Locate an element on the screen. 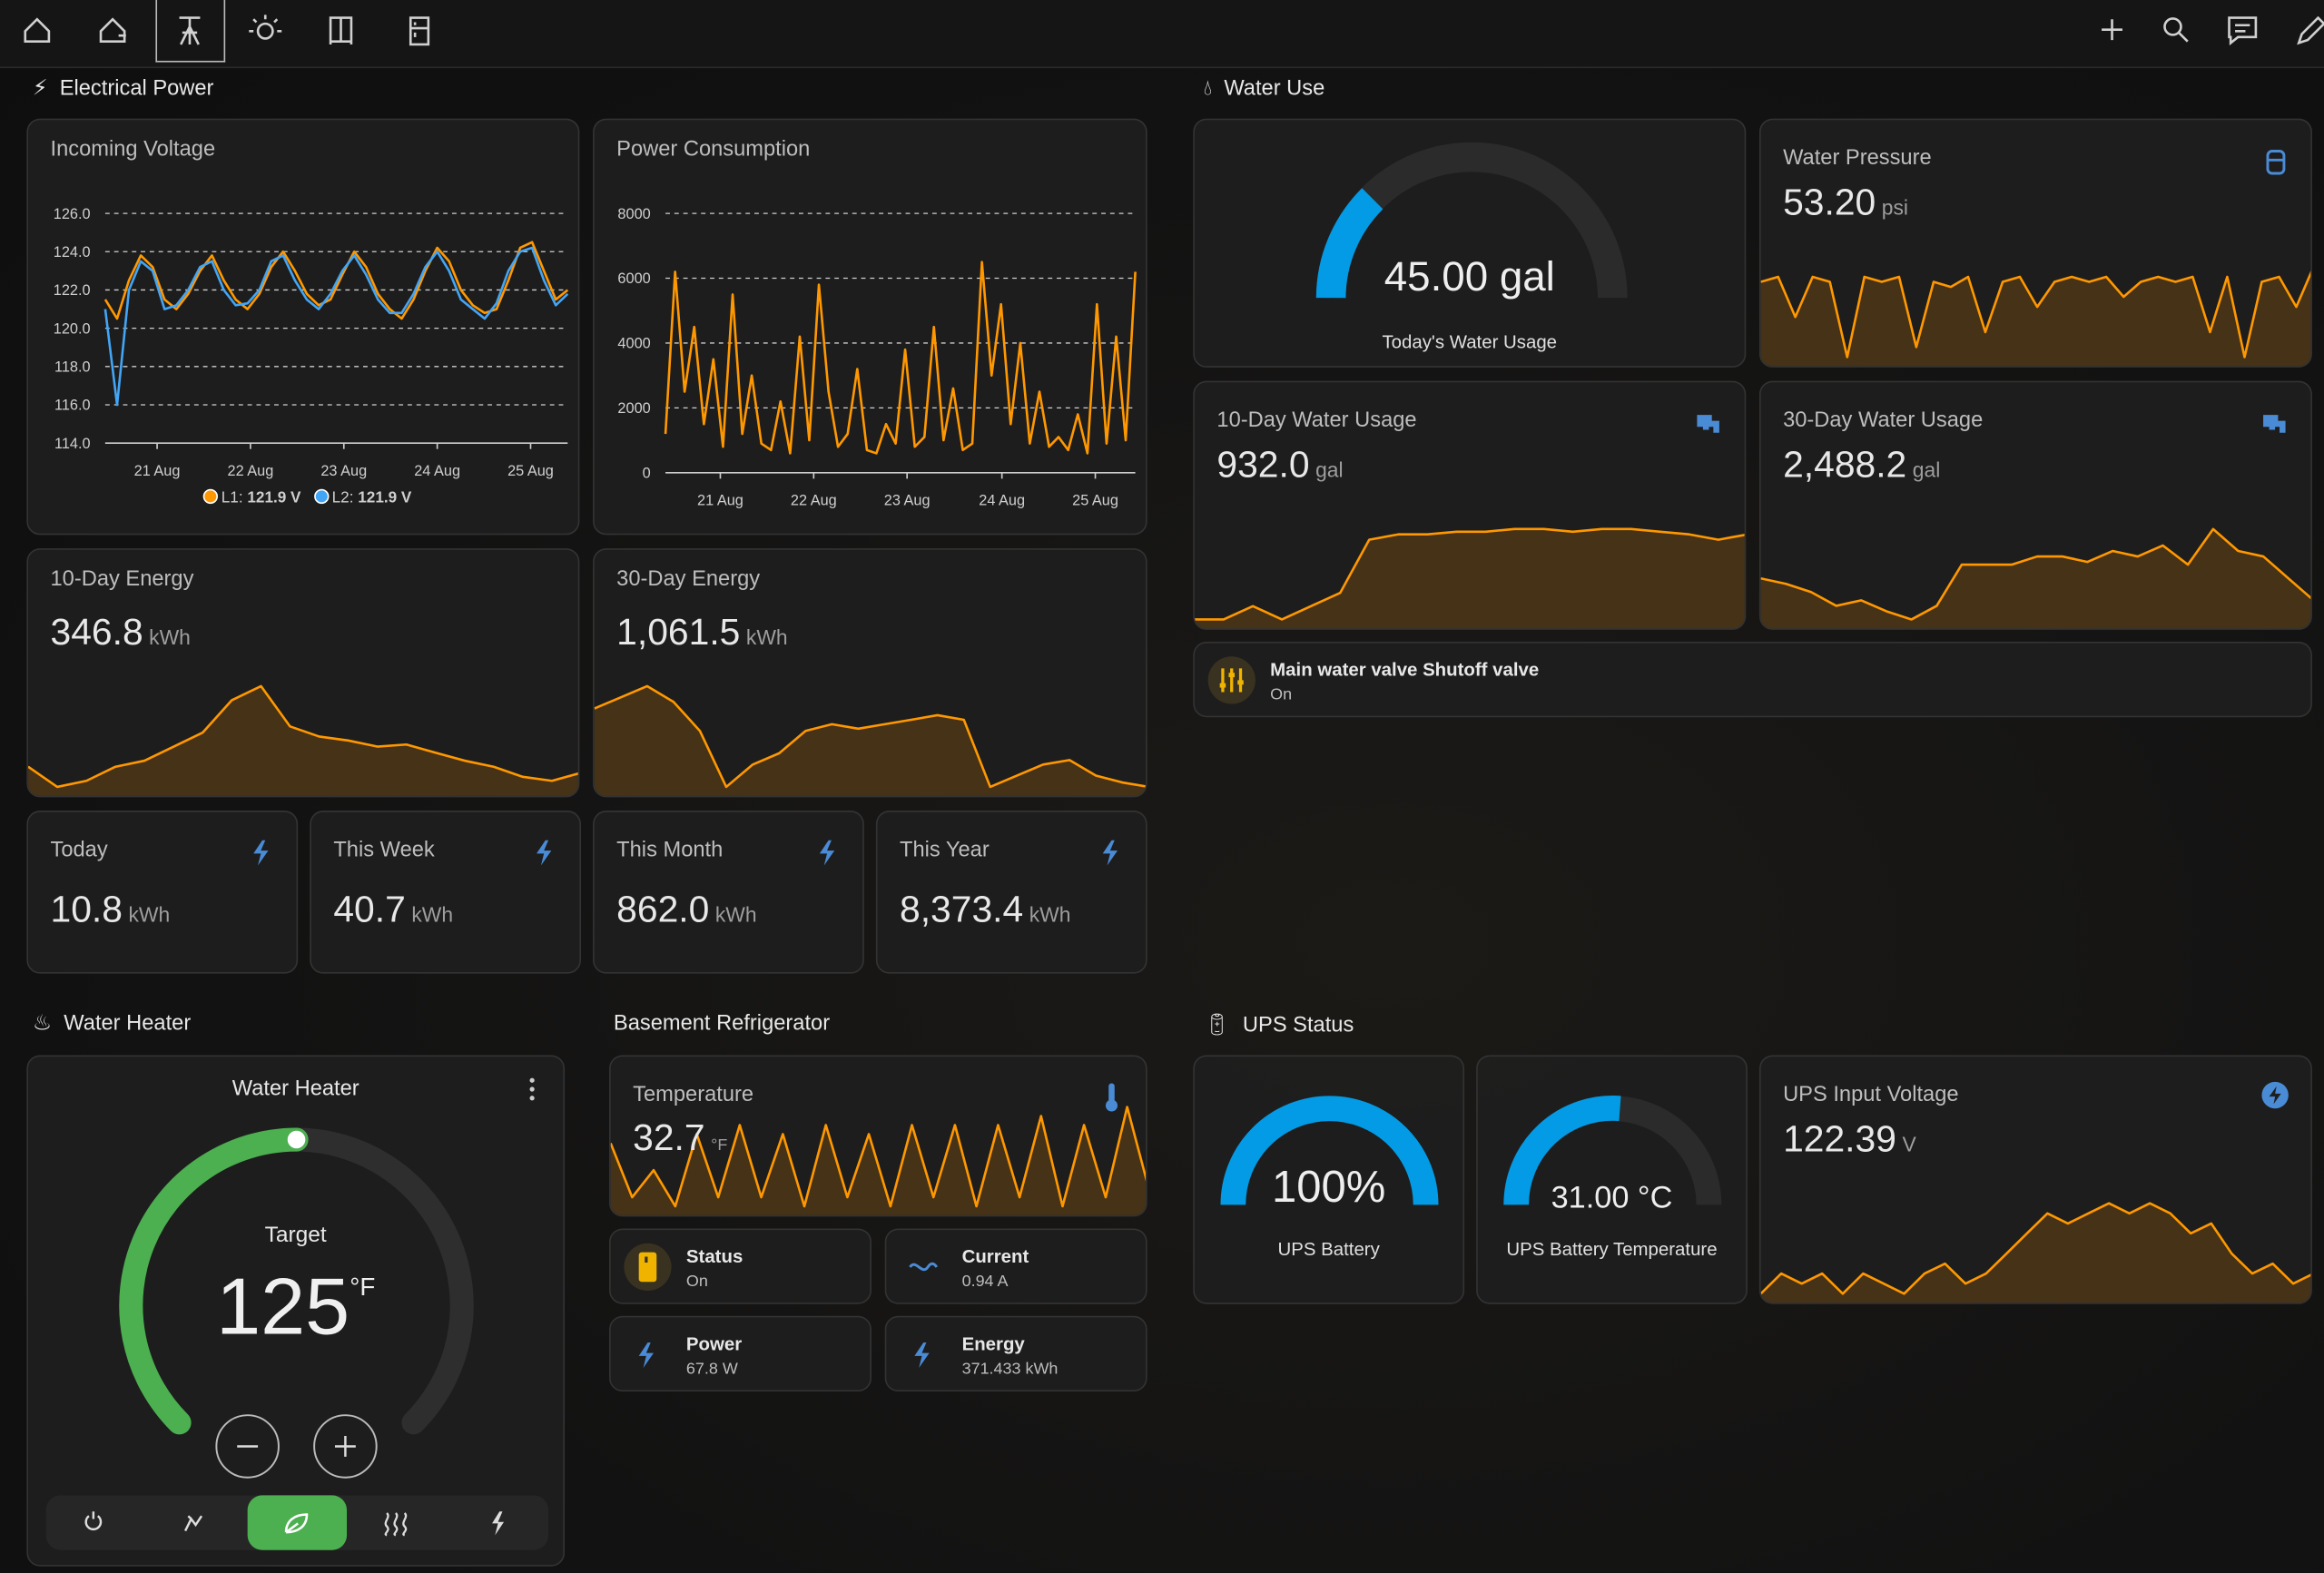 The height and width of the screenshot is (1573, 2324). card-value: 2,488.2 gal is located at coordinates (1861, 466).